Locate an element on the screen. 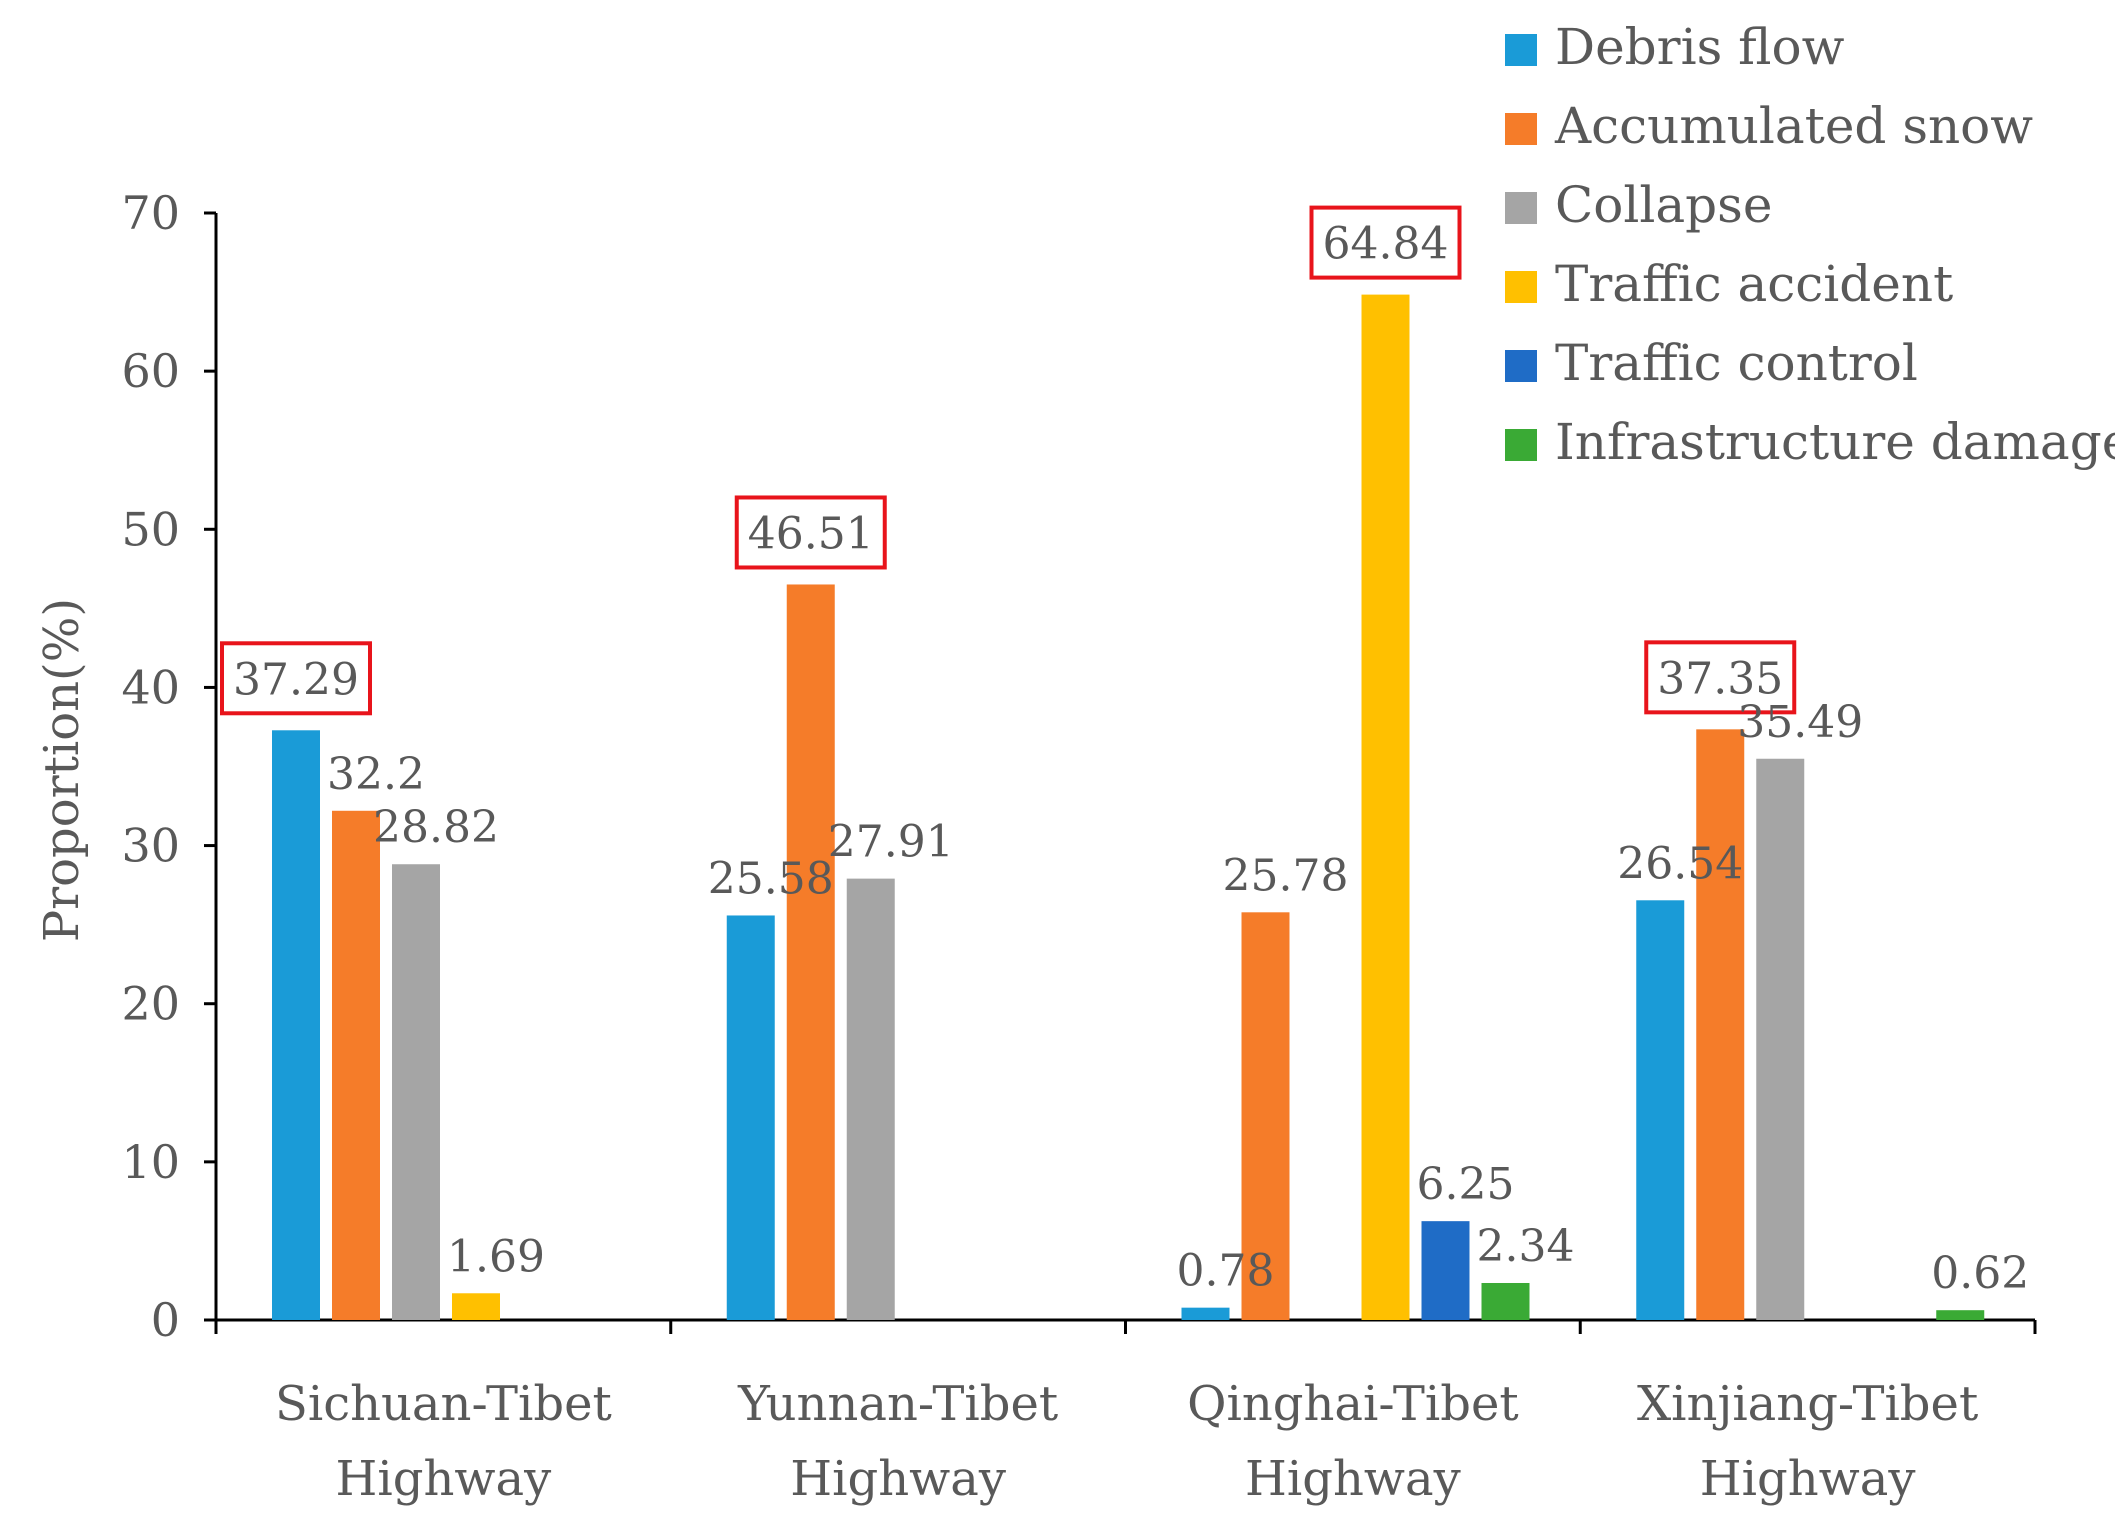  y-tick-label: 60 is located at coordinates (150, 371).